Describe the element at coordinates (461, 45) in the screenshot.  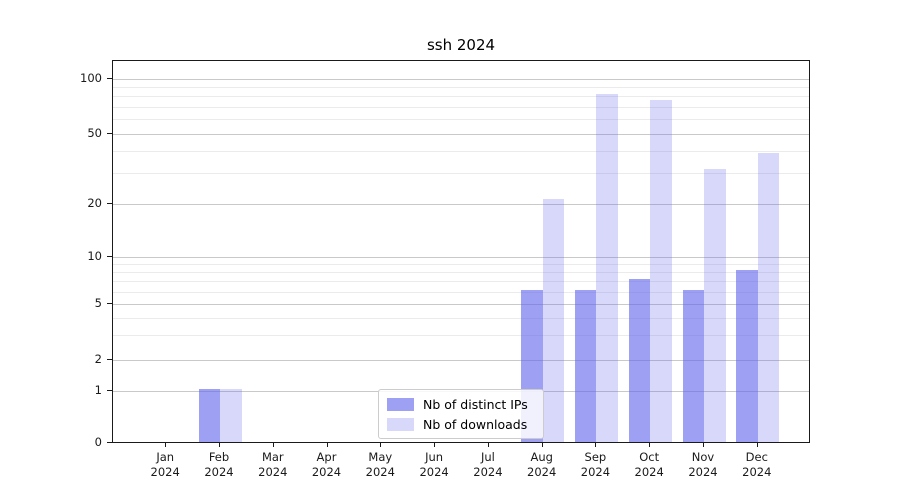
I see `chart-title: ssh 2024` at that location.